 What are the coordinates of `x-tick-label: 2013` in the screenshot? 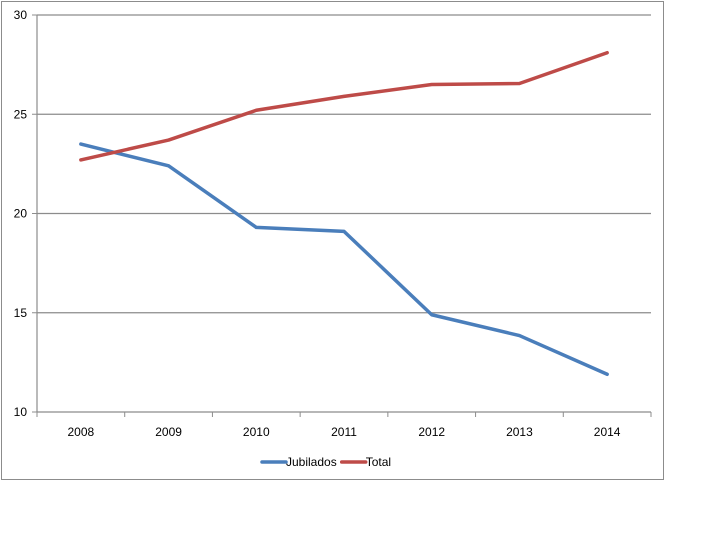 It's located at (519, 432).